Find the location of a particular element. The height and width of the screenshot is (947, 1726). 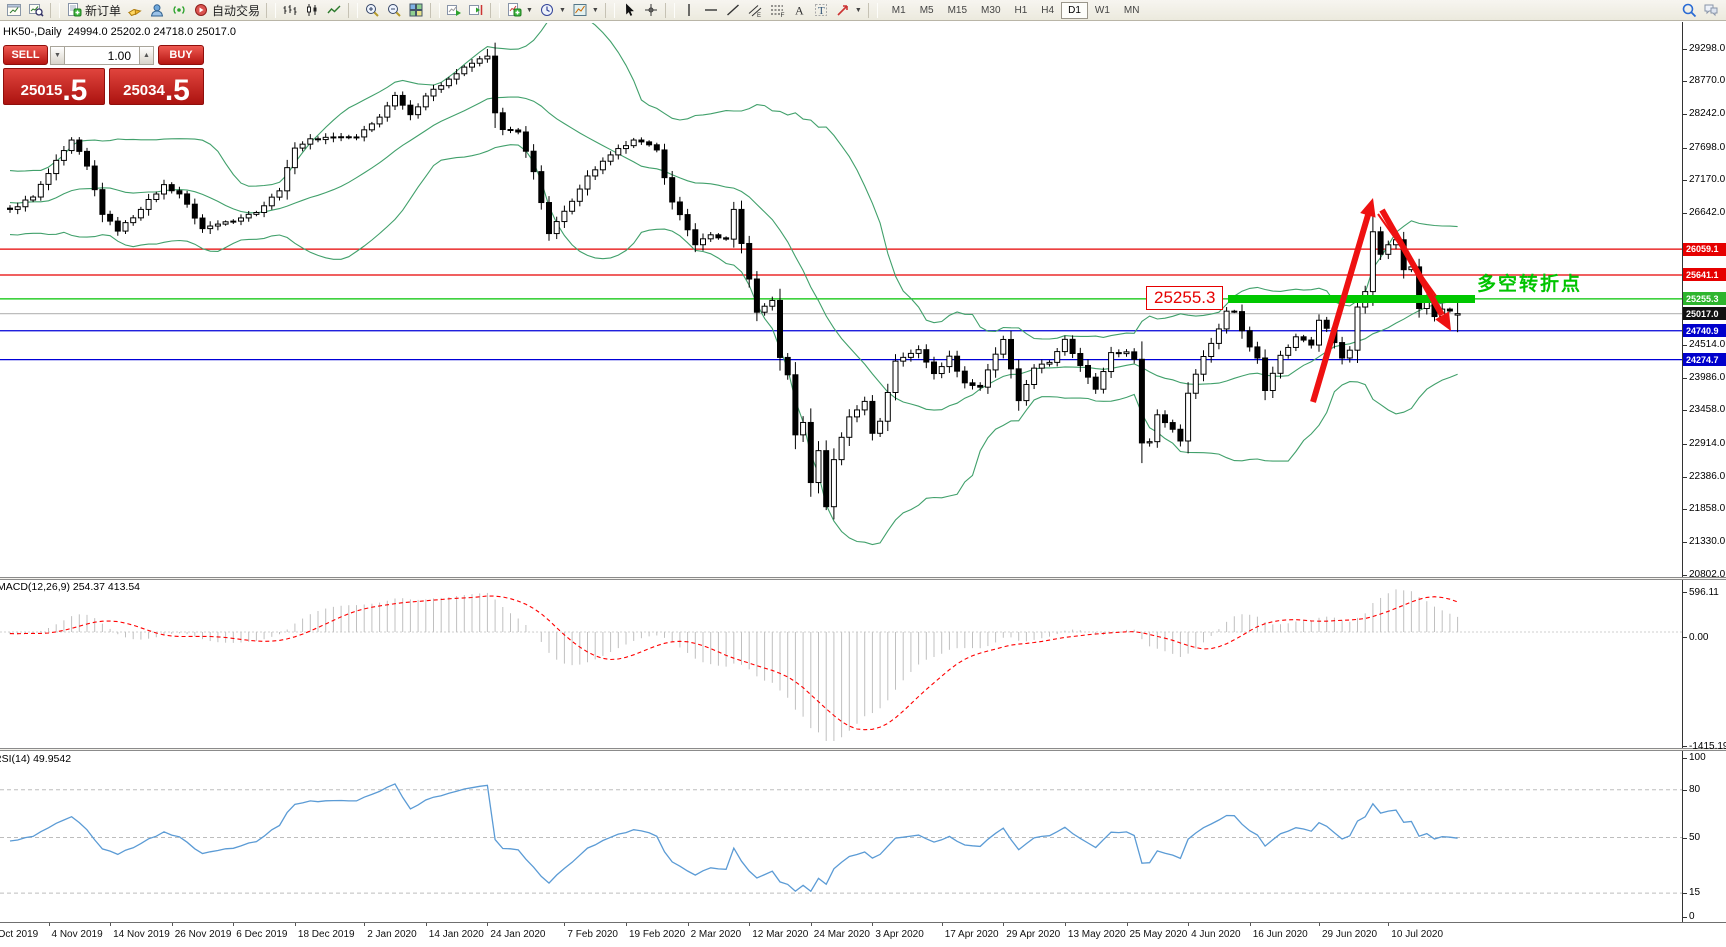

one-click-trade-panel: SELL ▼ ▲ BUY 25015.5 25034.5 is located at coordinates (103, 75).